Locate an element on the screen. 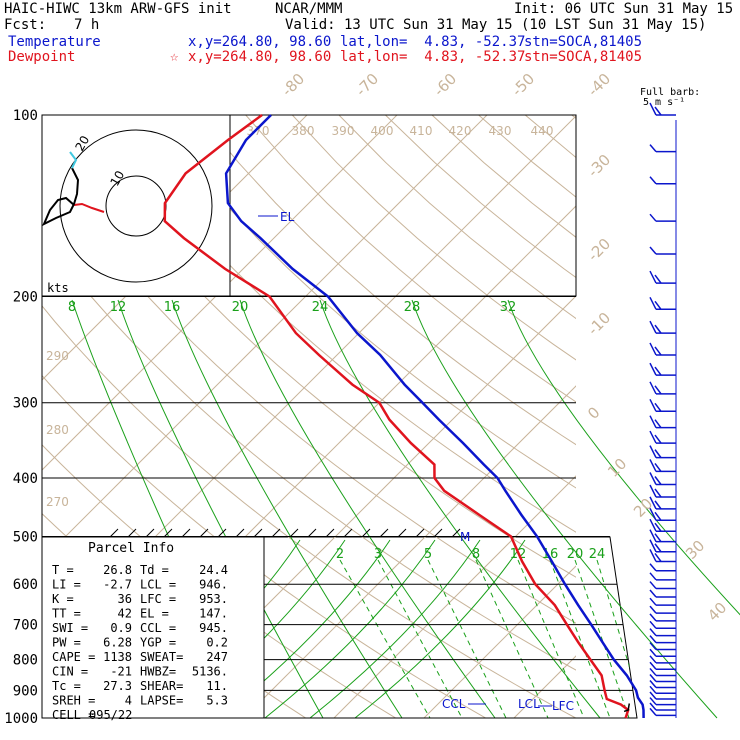 This screenshot has height=740, width=740. theta-left-label: 290 is located at coordinates (57, 356).